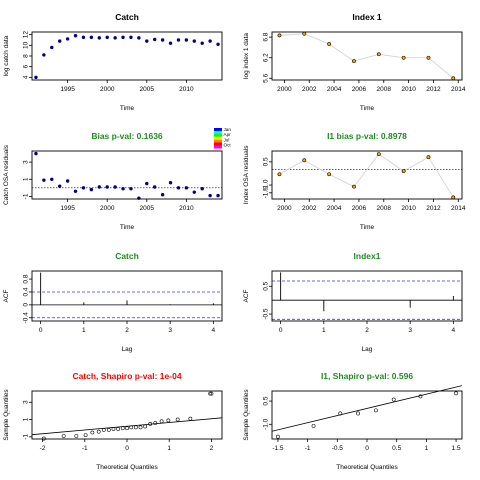 Image resolution: width=480 pixels, height=480 pixels. I want to click on panel-5: Catch Lag ACF 0 1 2 3 4 -0.4 0 0.4 0.8, so click(113, 302).